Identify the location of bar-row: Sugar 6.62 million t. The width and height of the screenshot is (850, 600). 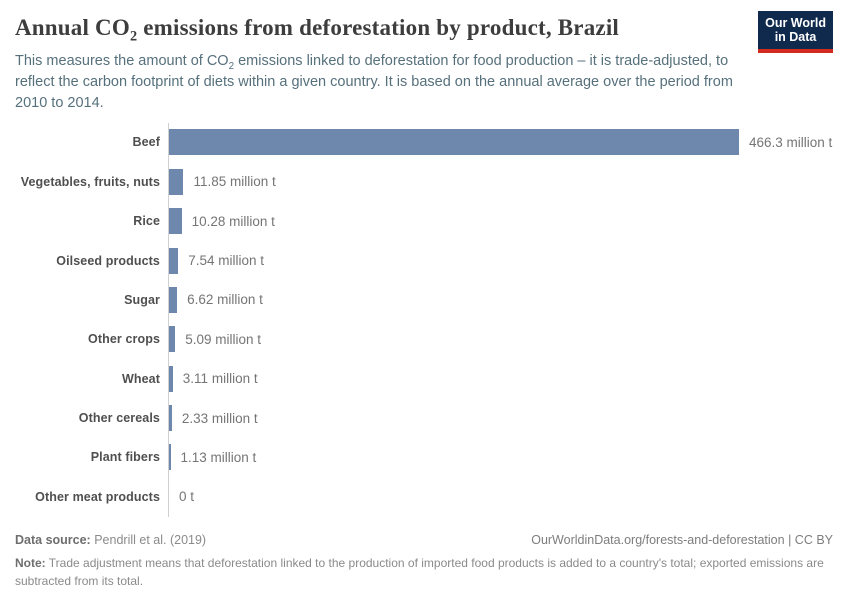
(425, 299).